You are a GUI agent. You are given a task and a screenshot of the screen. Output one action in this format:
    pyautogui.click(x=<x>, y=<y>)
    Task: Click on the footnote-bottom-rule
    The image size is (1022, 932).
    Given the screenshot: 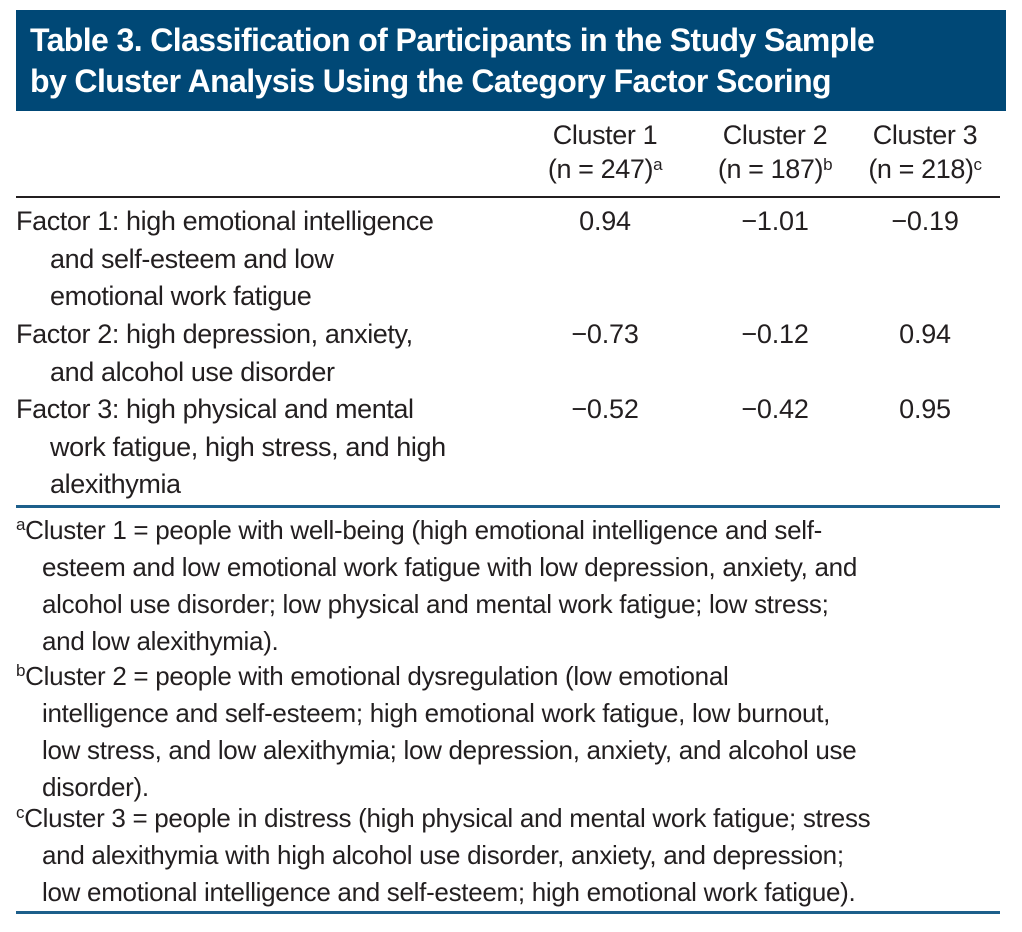 What is the action you would take?
    pyautogui.click(x=508, y=912)
    